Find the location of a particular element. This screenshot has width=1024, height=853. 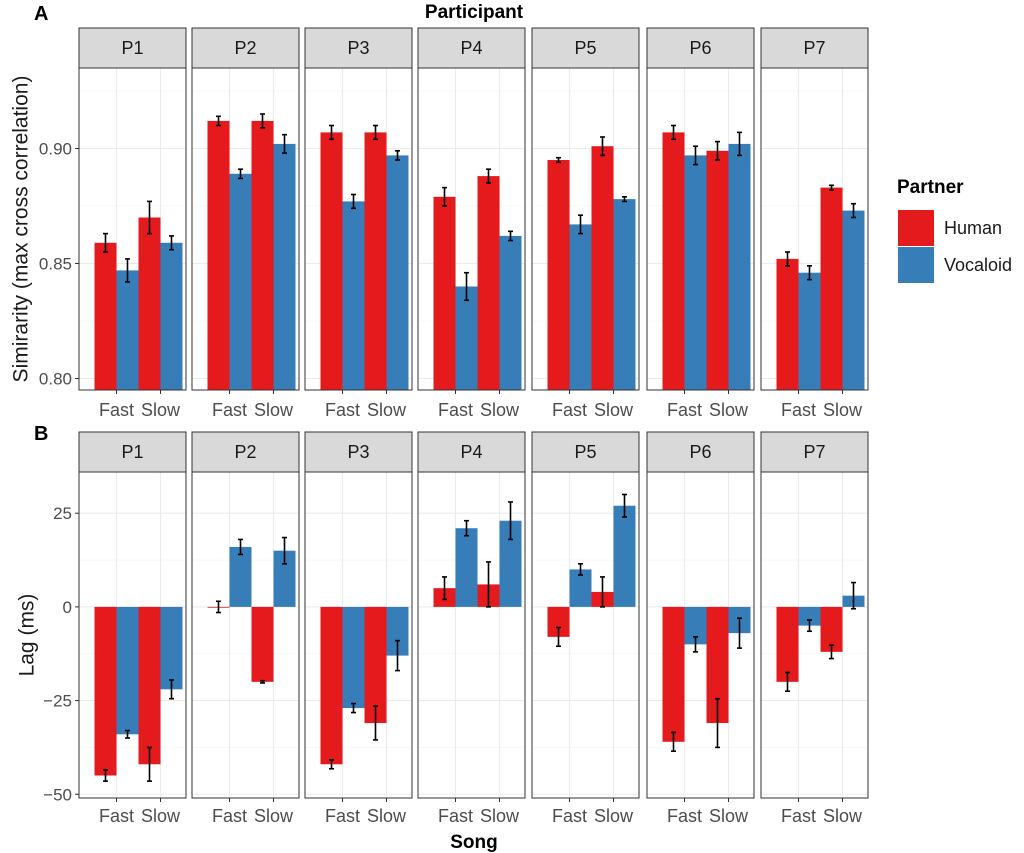

facet-a-p3: P3 Fast Slow is located at coordinates (358, 223).